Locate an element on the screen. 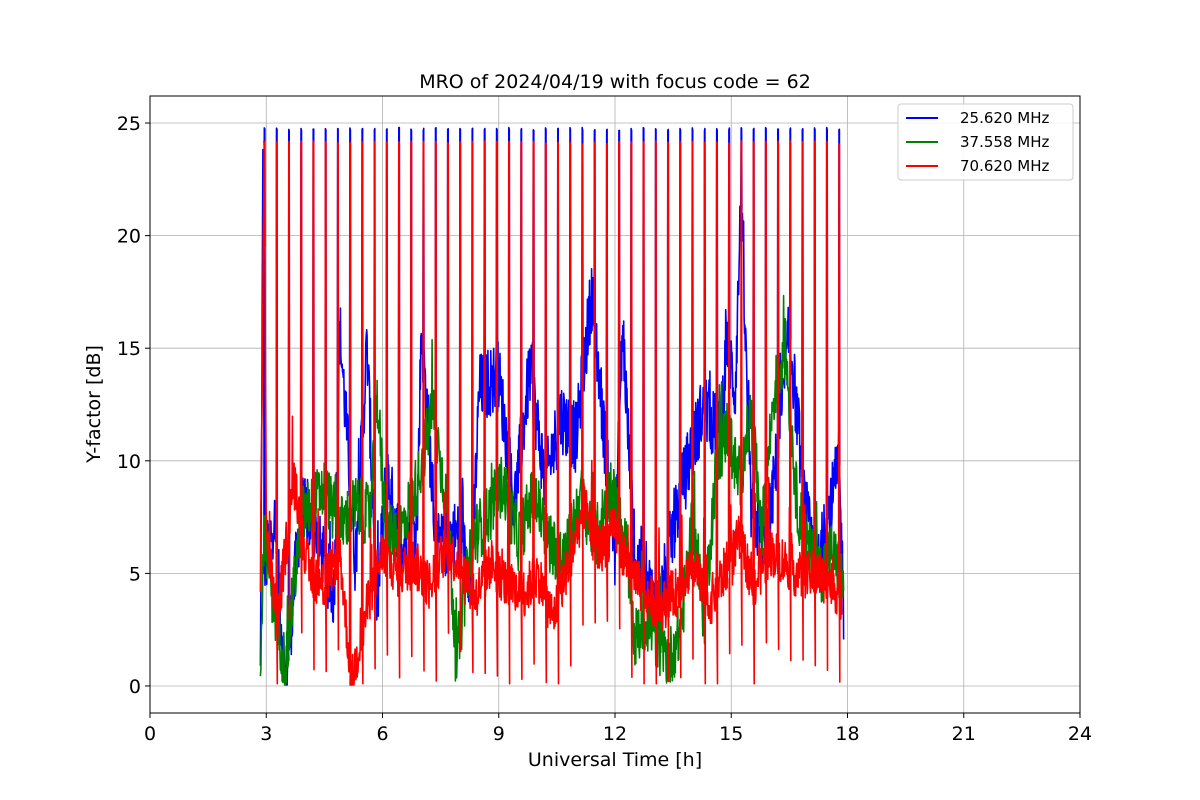 Image resolution: width=1200 pixels, height=800 pixels. y-ticks: 0 5 10 15 20 25 is located at coordinates (133, 405).